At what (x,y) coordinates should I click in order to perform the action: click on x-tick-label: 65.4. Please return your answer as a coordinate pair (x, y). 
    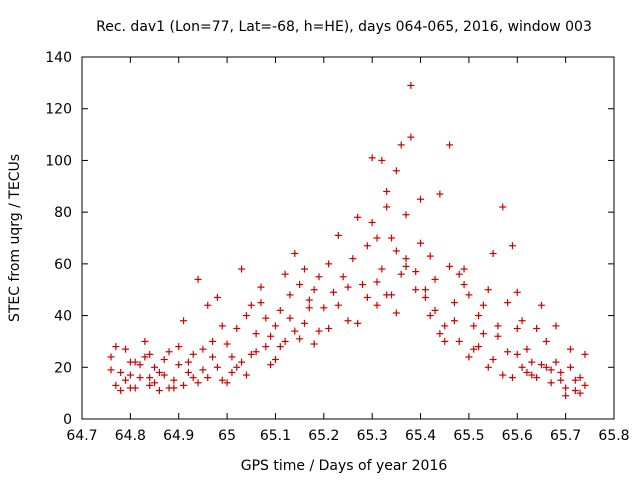
    Looking at the image, I should click on (420, 436).